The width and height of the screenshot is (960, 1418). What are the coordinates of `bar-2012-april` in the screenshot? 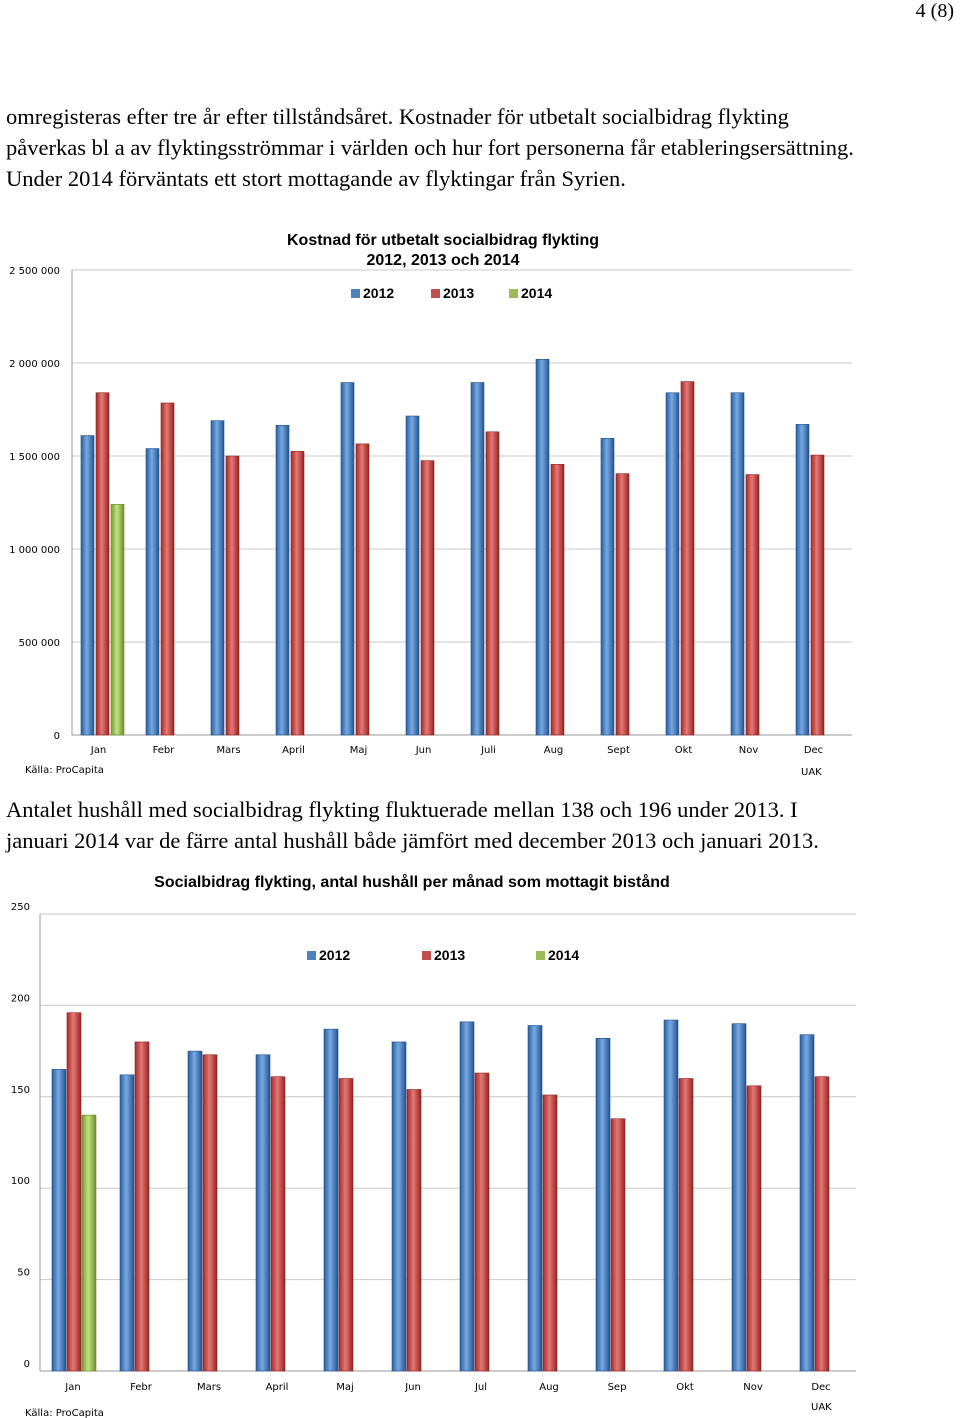 It's located at (282, 580).